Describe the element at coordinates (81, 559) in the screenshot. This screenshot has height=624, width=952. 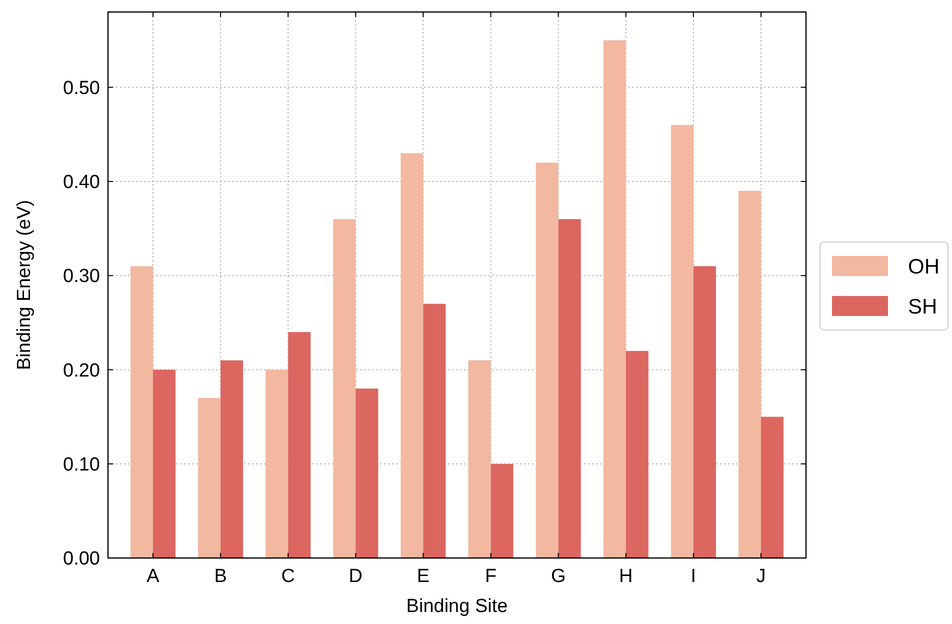
I see `y-tick-label: 0.00` at that location.